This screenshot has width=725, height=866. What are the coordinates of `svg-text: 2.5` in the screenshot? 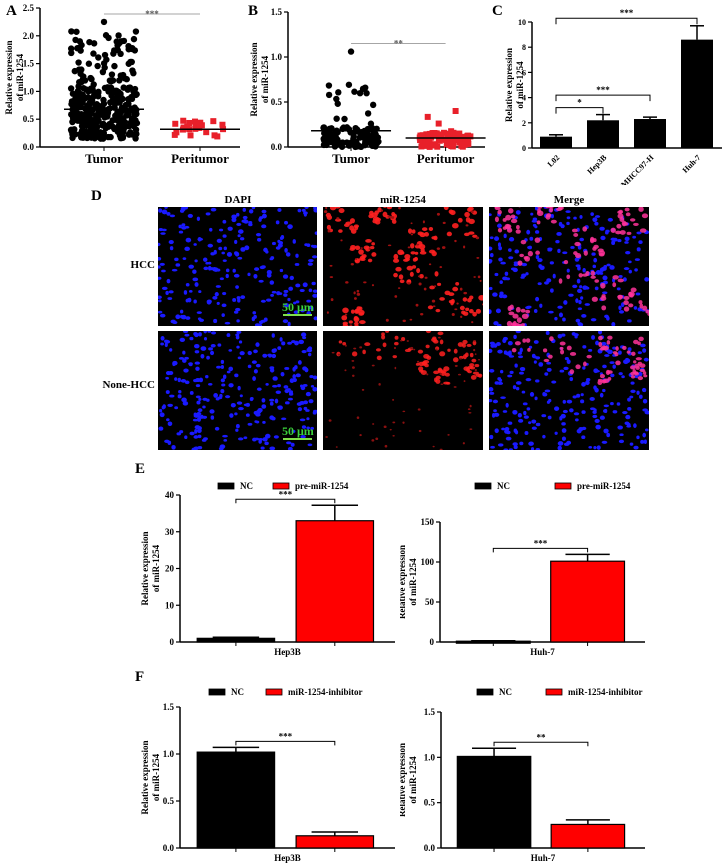 It's located at (29, 8).